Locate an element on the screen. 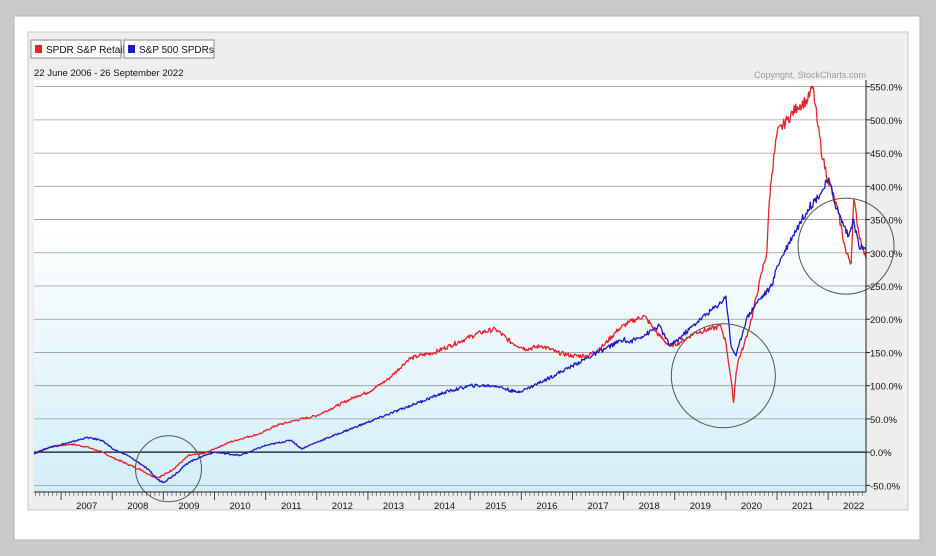 The width and height of the screenshot is (936, 556). legend-swatch-spy is located at coordinates (131, 49).